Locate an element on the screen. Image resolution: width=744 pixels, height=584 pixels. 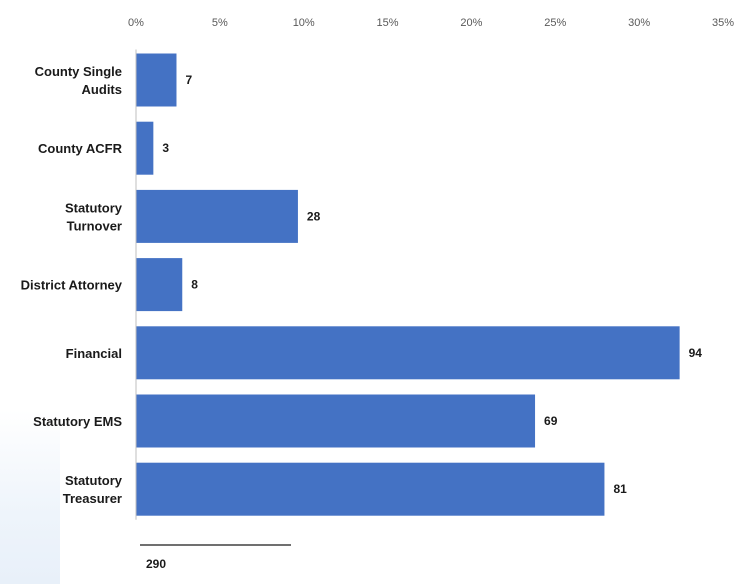
data-label: 94 is located at coordinates (696, 353).